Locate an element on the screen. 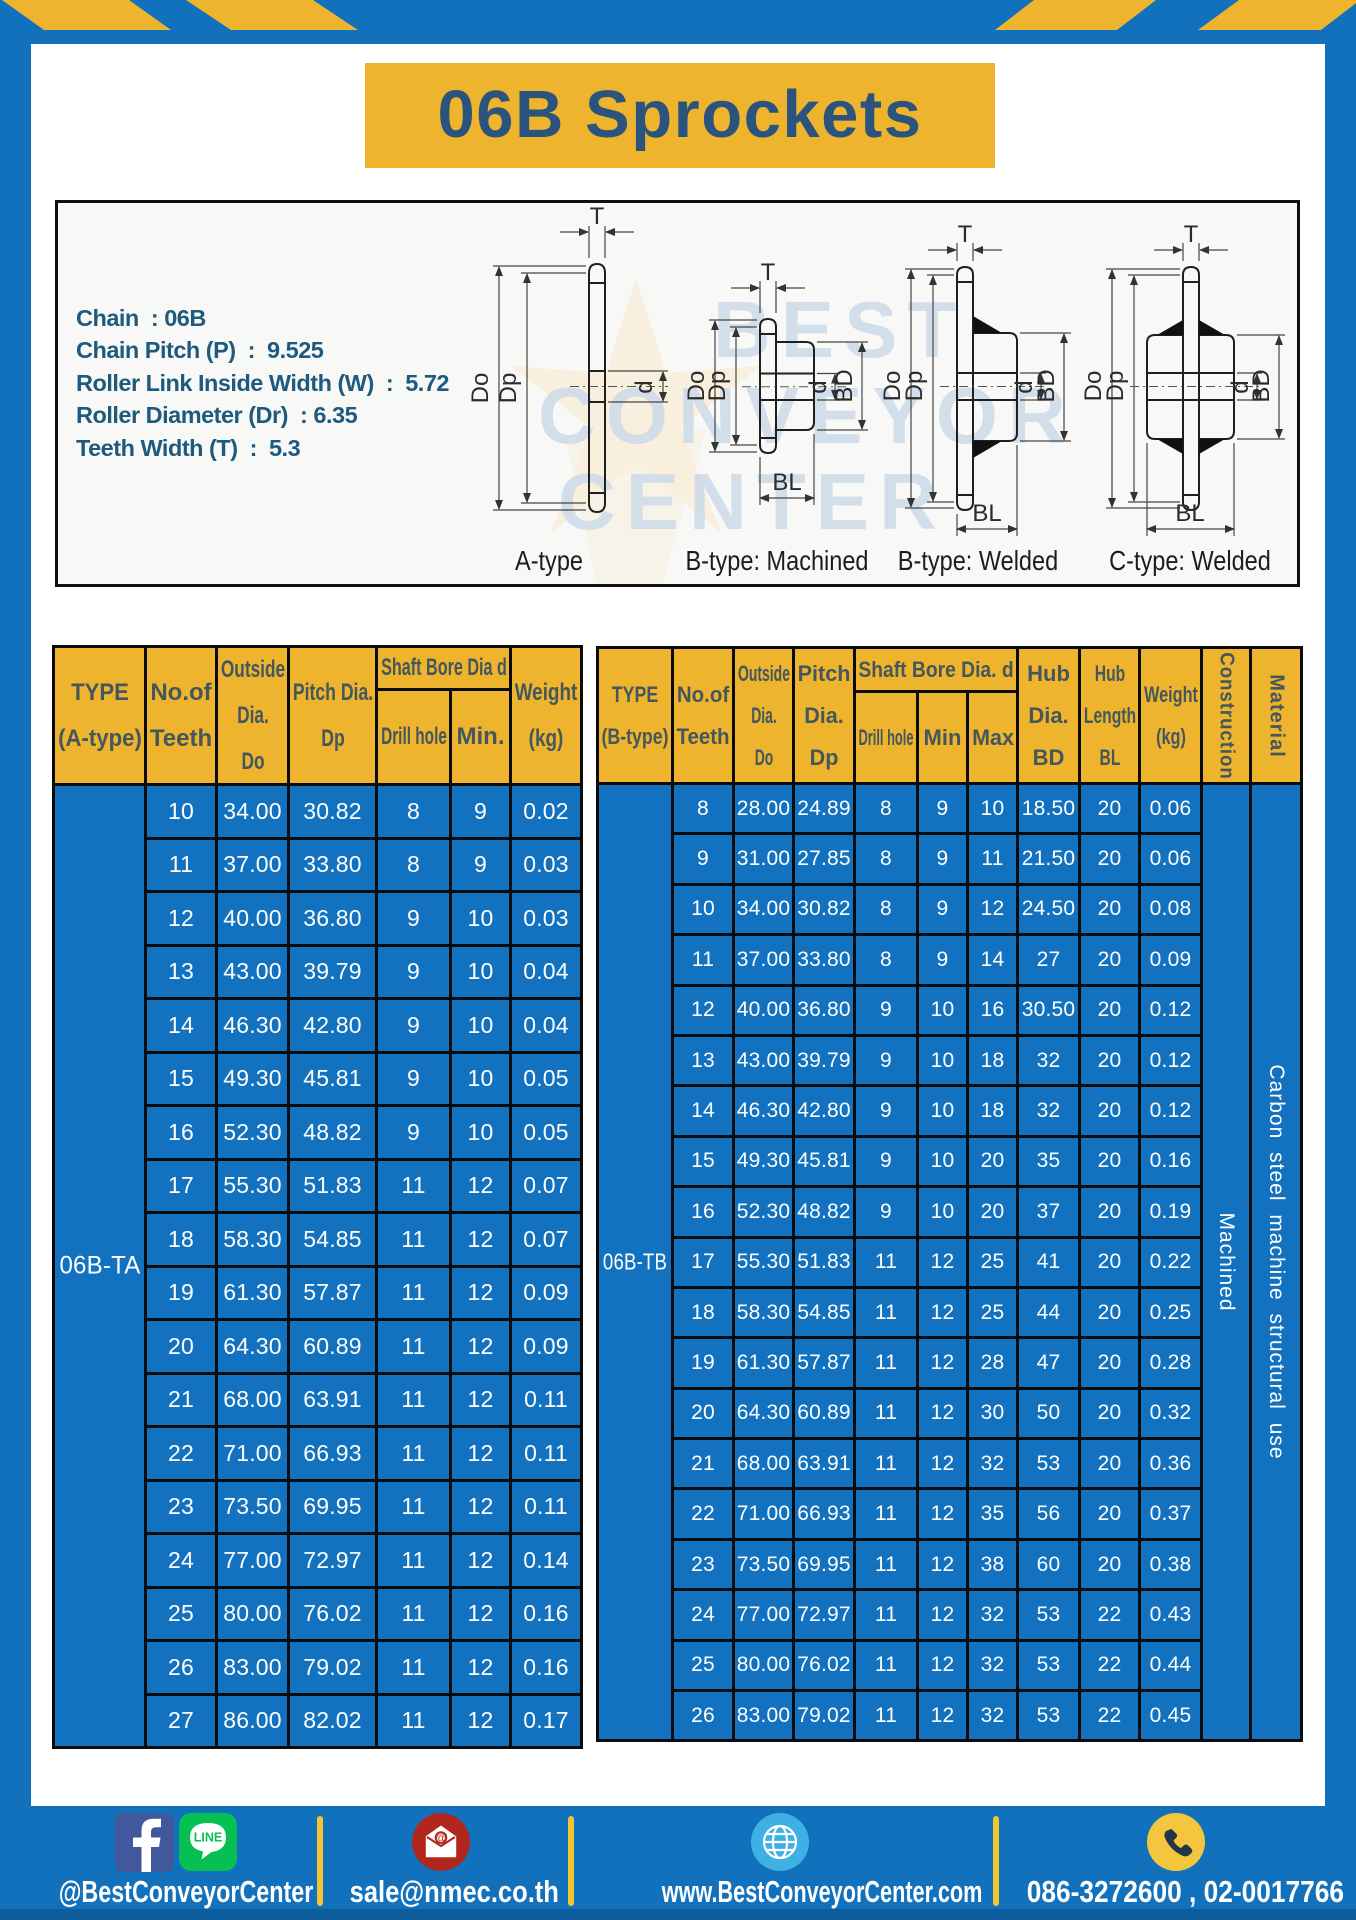 This screenshot has height=1920, width=1356. footer-website-text: www.BestConveyorCenter.com is located at coordinates (822, 1891).